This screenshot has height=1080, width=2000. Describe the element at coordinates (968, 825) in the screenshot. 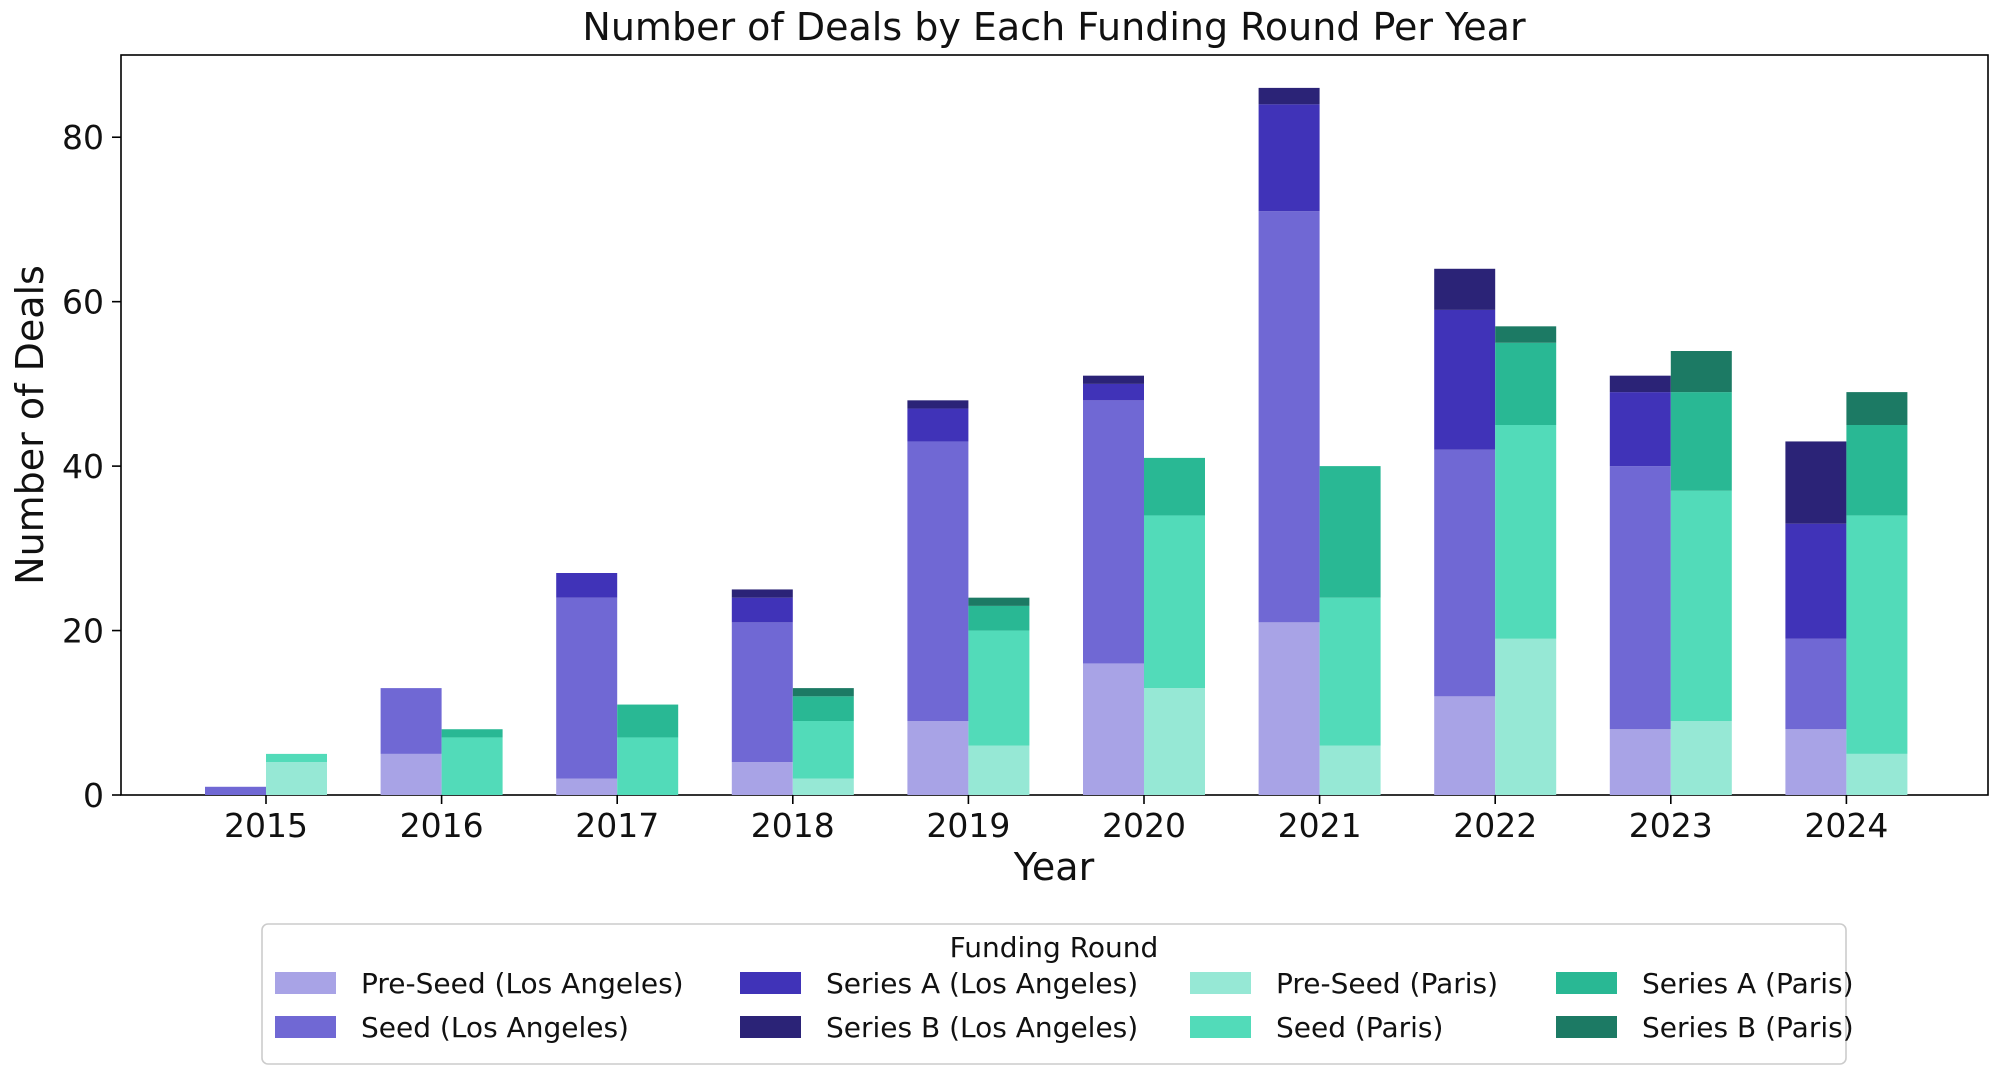

I see `x-tick-label-2019: 2019` at that location.